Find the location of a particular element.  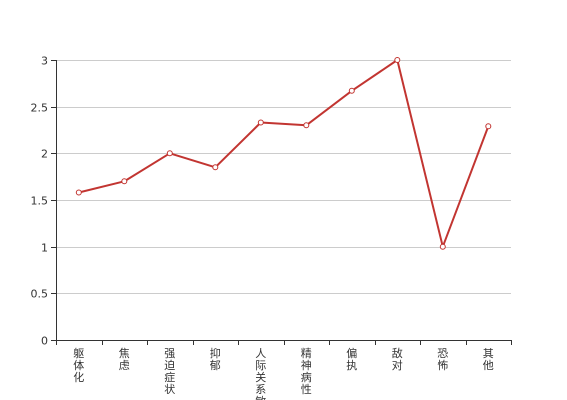

x-tick-labels: 躯体化 焦虑 强迫症状 抑郁 人际关系敏感 精神病性 偏执 敌对 恐怖 其他 is located at coordinates (283, 373).